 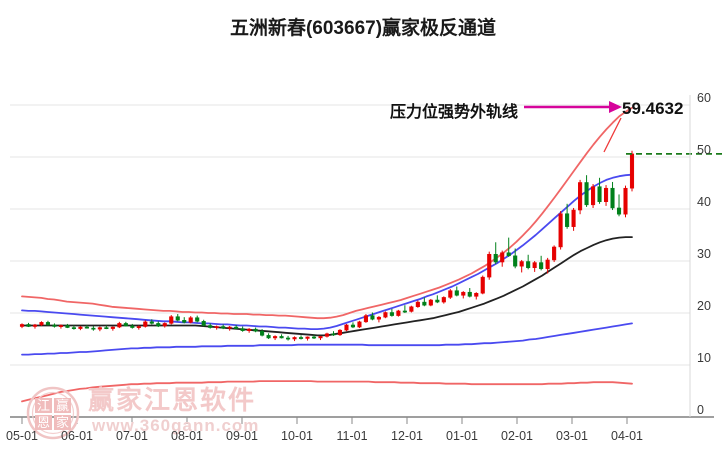 What do you see at coordinates (242, 436) in the screenshot?
I see `x-axis-tick-label: 09-01` at bounding box center [242, 436].